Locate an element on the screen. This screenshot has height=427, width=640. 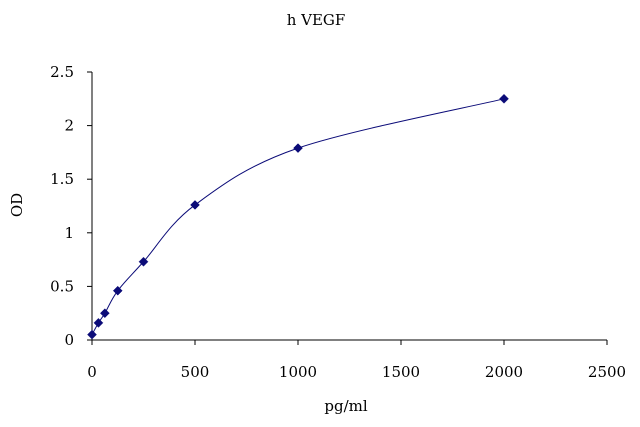
x-tick-label: 2000 is located at coordinates (504, 372).